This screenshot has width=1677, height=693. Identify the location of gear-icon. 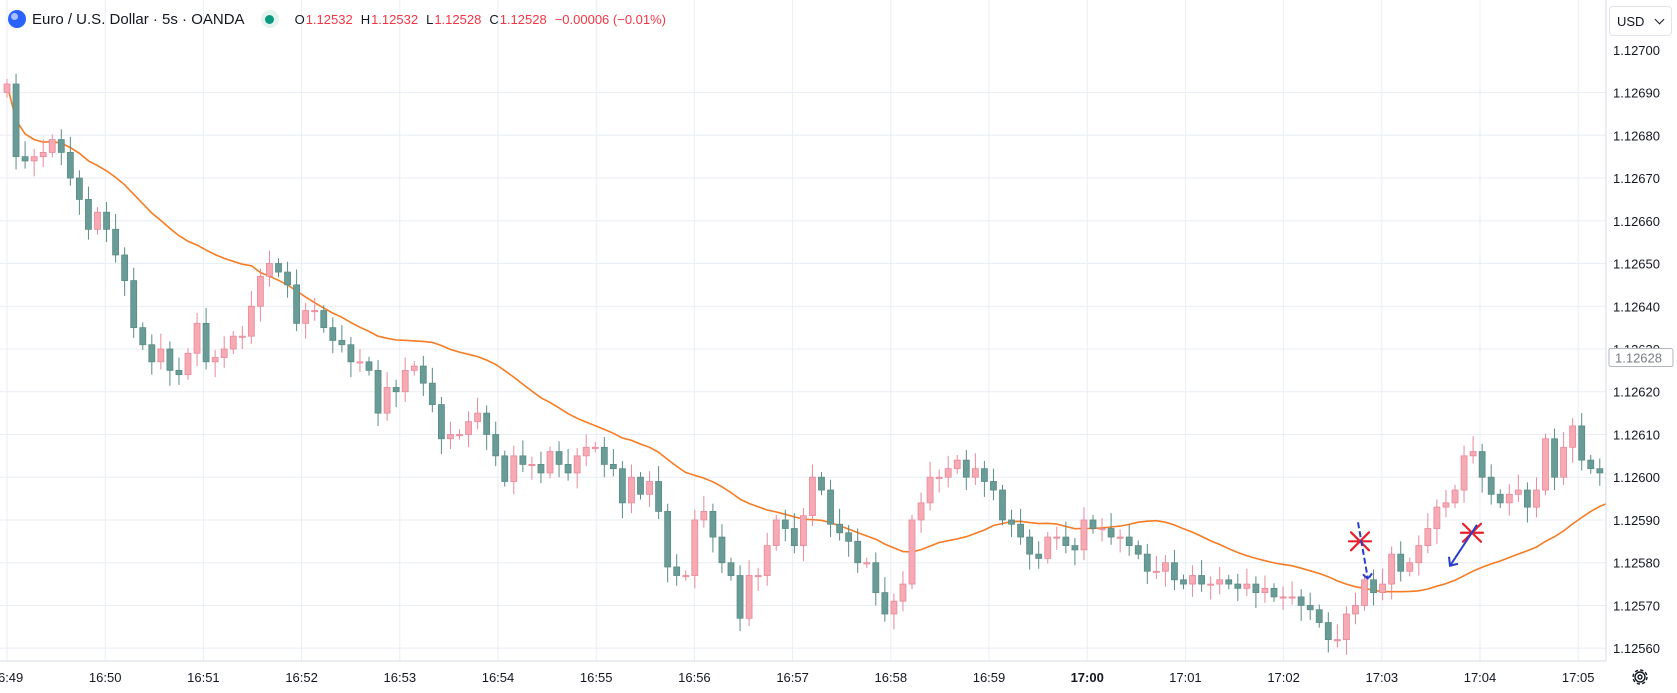
(1640, 677).